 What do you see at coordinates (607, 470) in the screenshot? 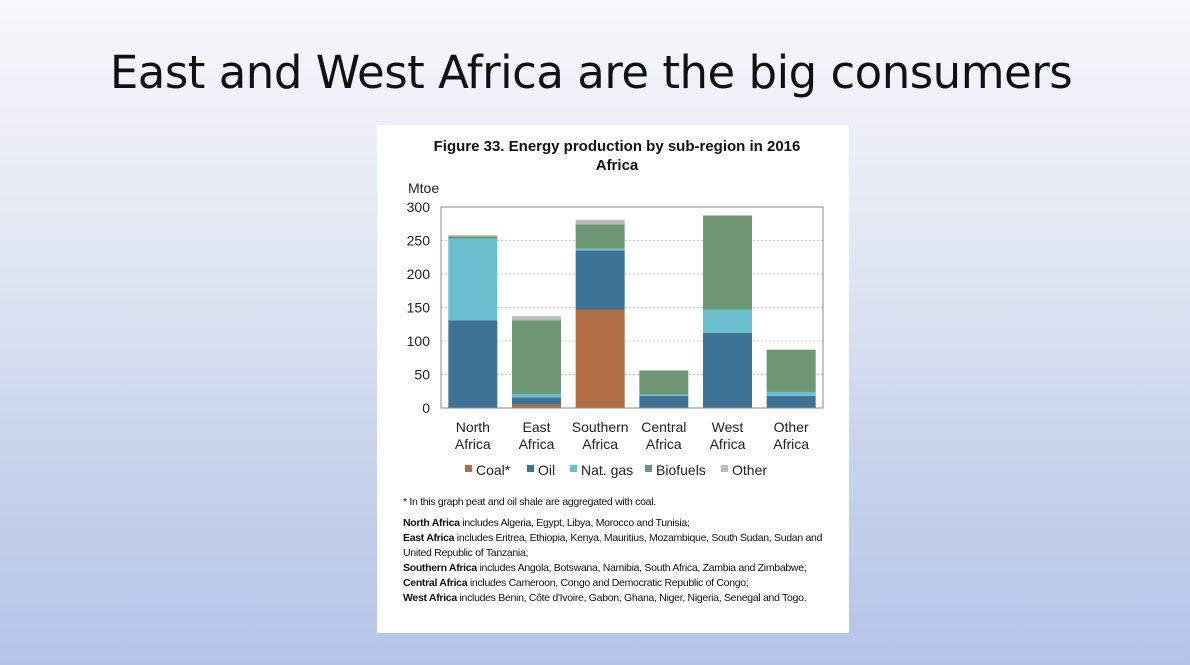
I see `legend-label: Nat. gas` at bounding box center [607, 470].